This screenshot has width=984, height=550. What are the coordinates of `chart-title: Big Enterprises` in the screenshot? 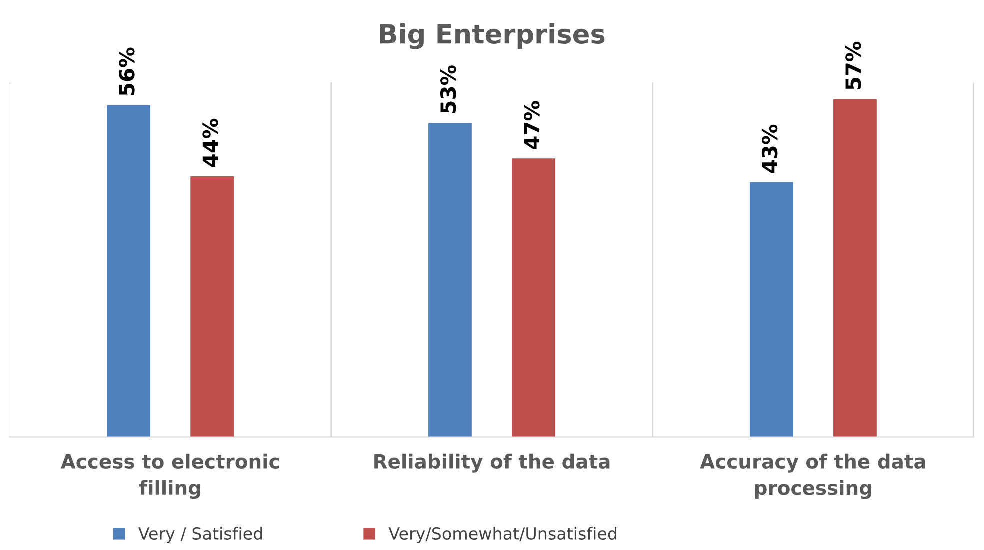 It's located at (492, 37).